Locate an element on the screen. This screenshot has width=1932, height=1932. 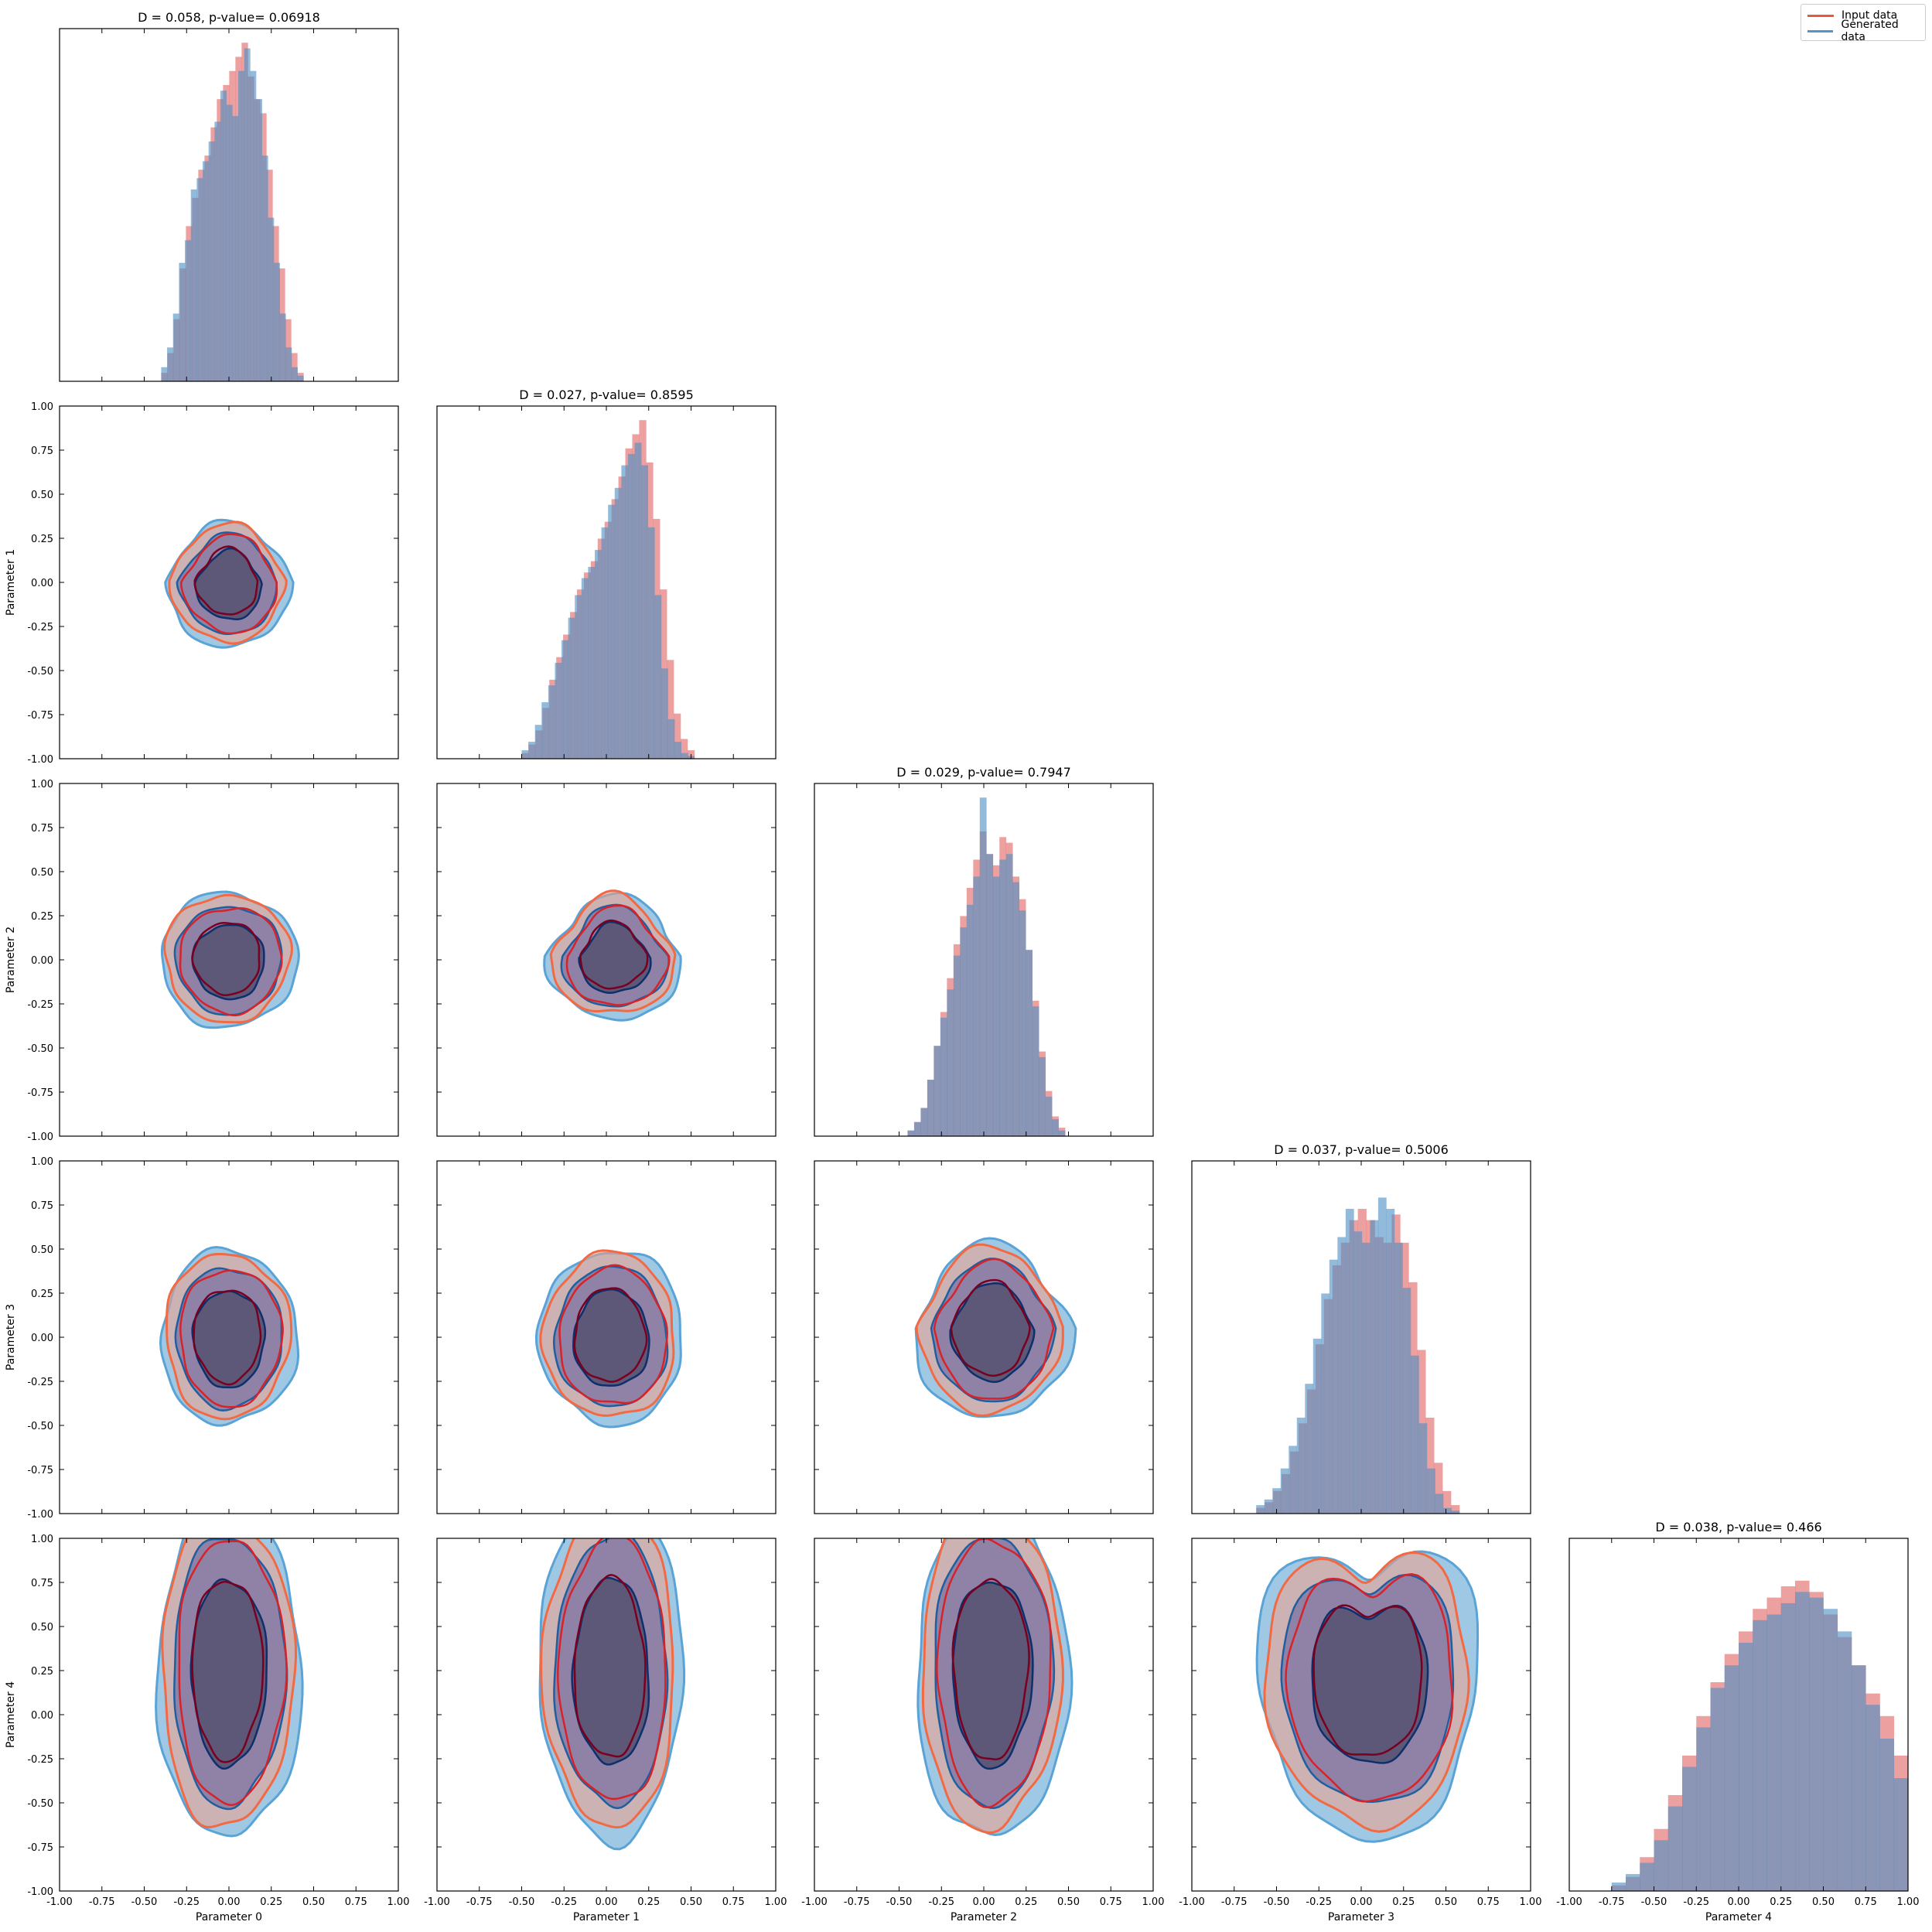
histogram-panel-4: D = 0.038, p-value= 0.466 is located at coordinates (1738, 1706).